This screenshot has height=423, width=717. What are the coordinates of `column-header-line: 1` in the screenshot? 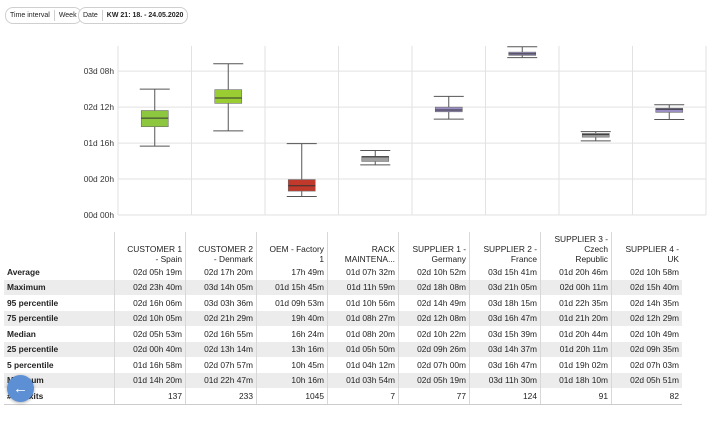 It's located at (321, 259).